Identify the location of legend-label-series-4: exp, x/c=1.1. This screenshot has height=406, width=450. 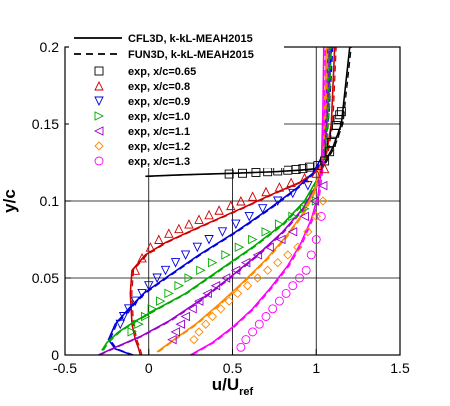
(159, 132).